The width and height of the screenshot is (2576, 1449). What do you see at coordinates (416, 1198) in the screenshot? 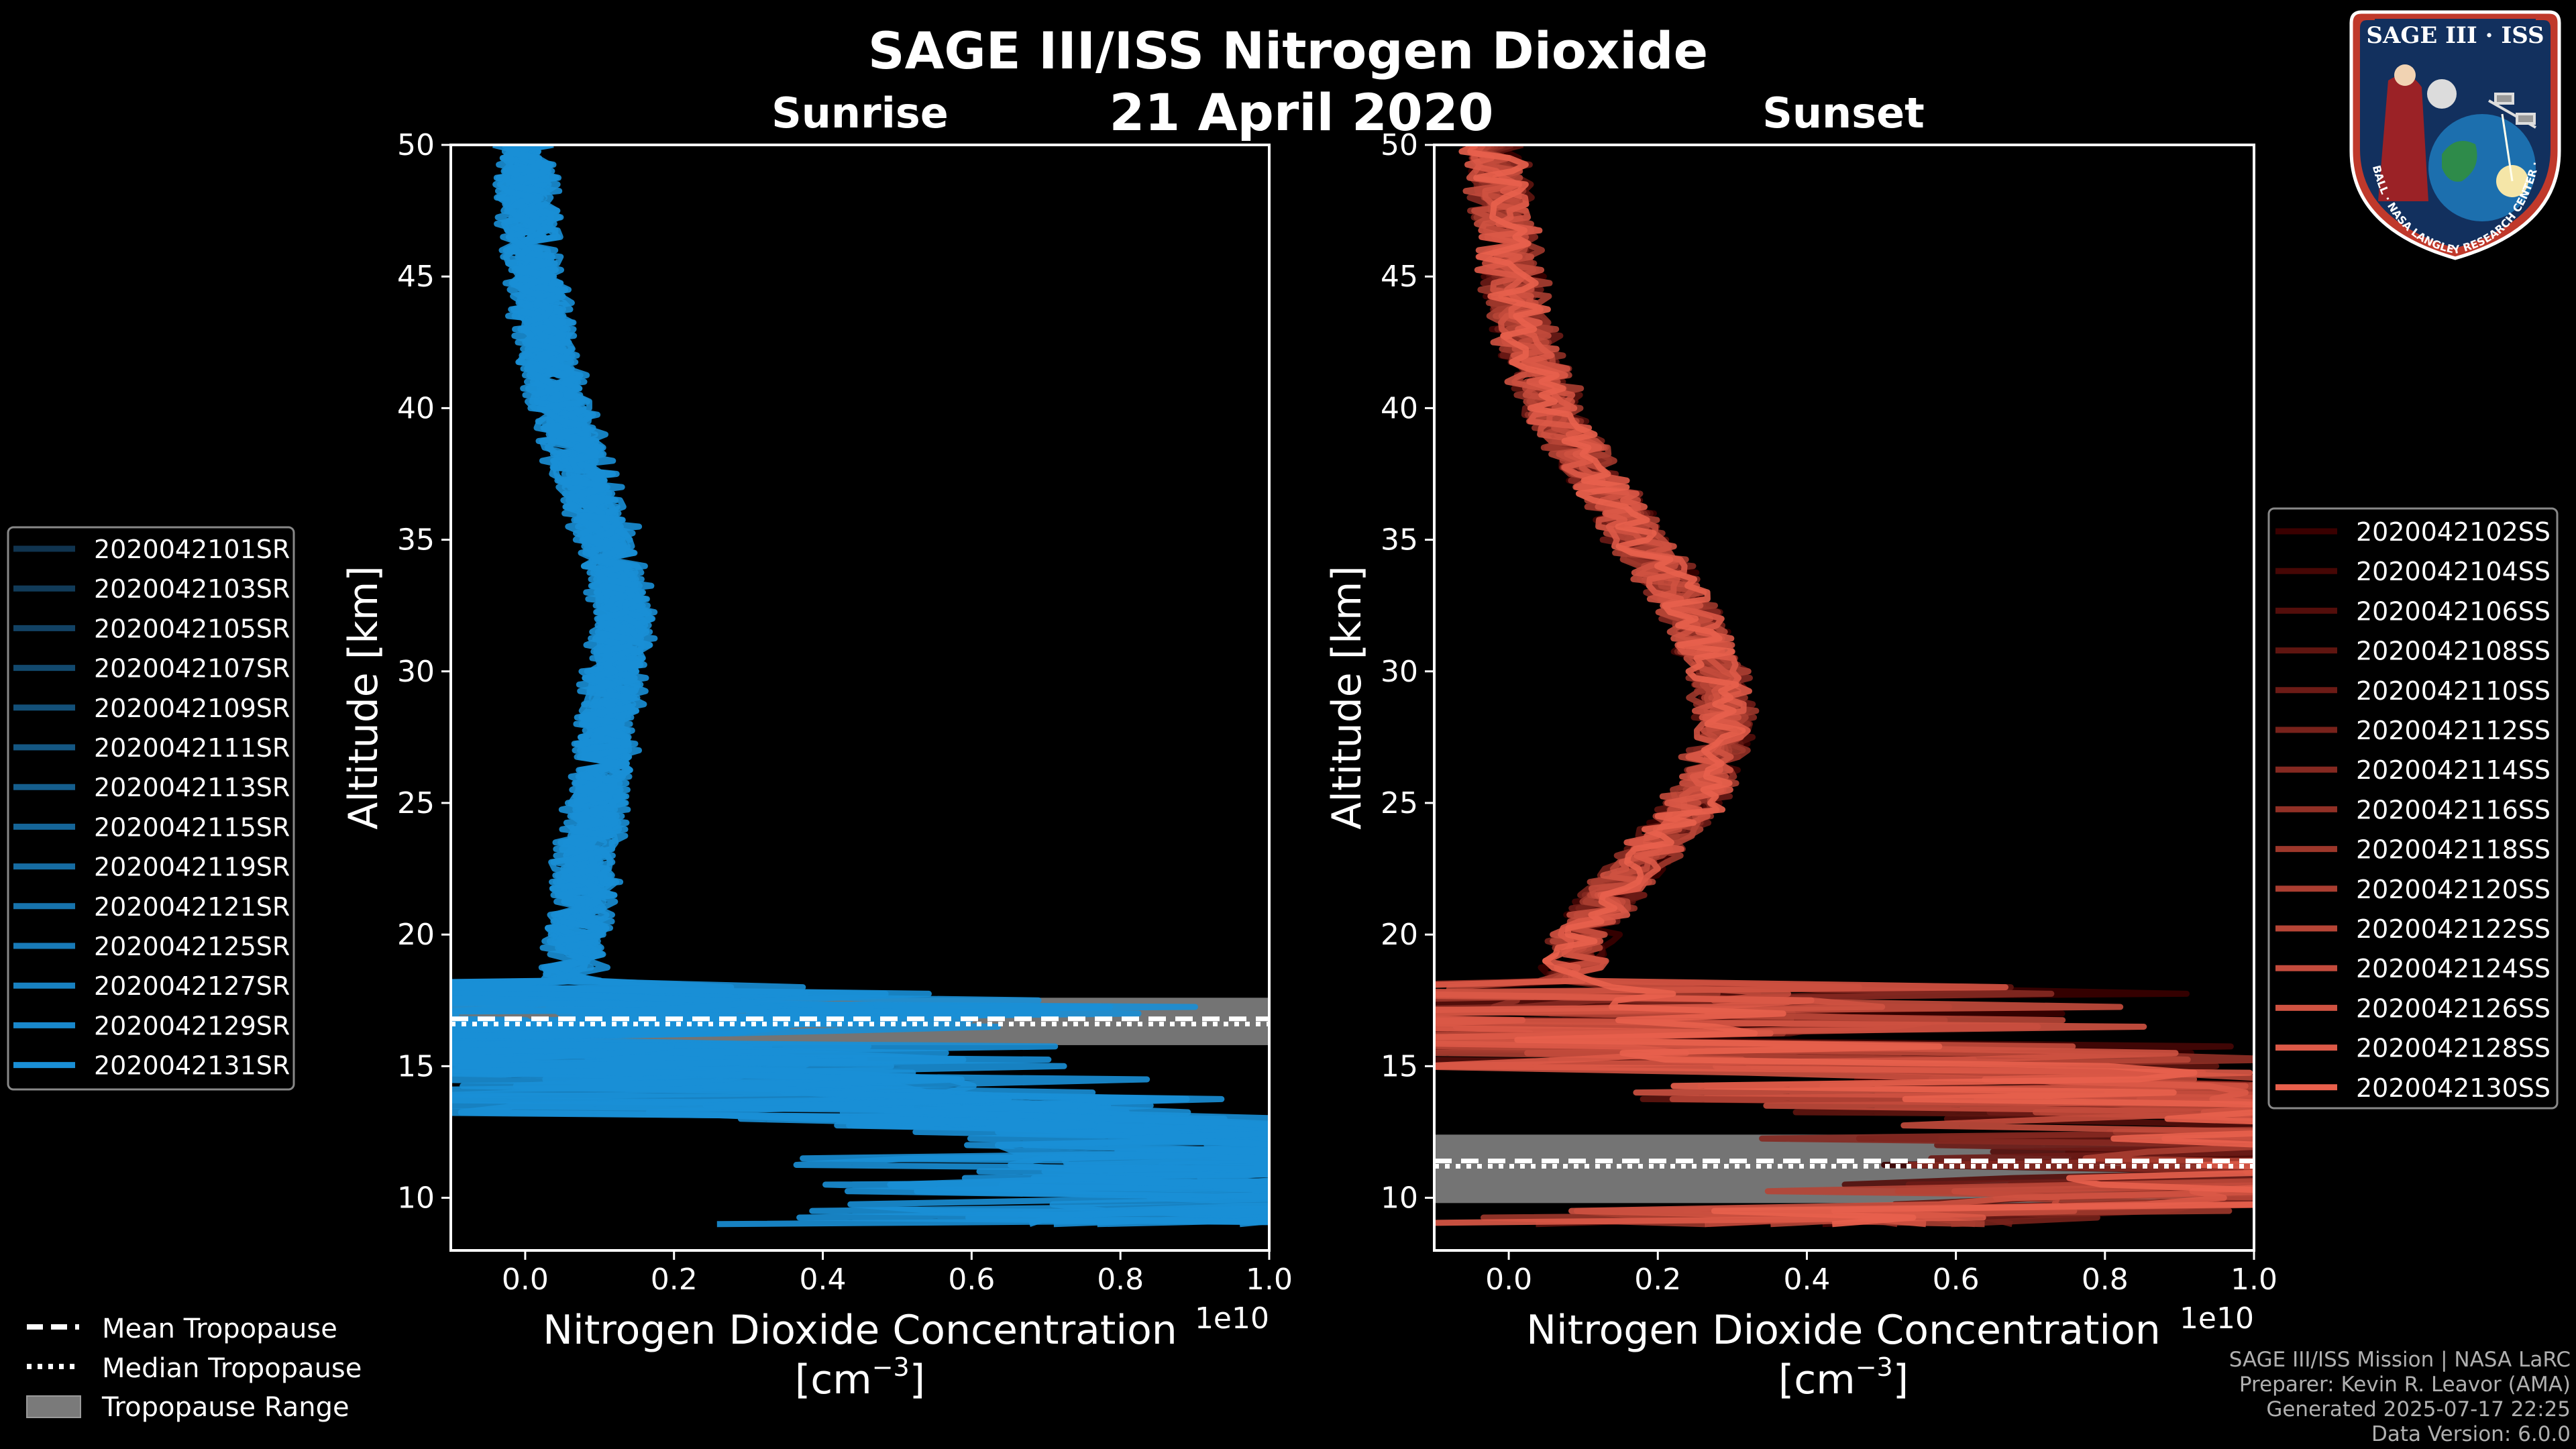
I see `sunrise-y-tick-label: 10` at bounding box center [416, 1198].